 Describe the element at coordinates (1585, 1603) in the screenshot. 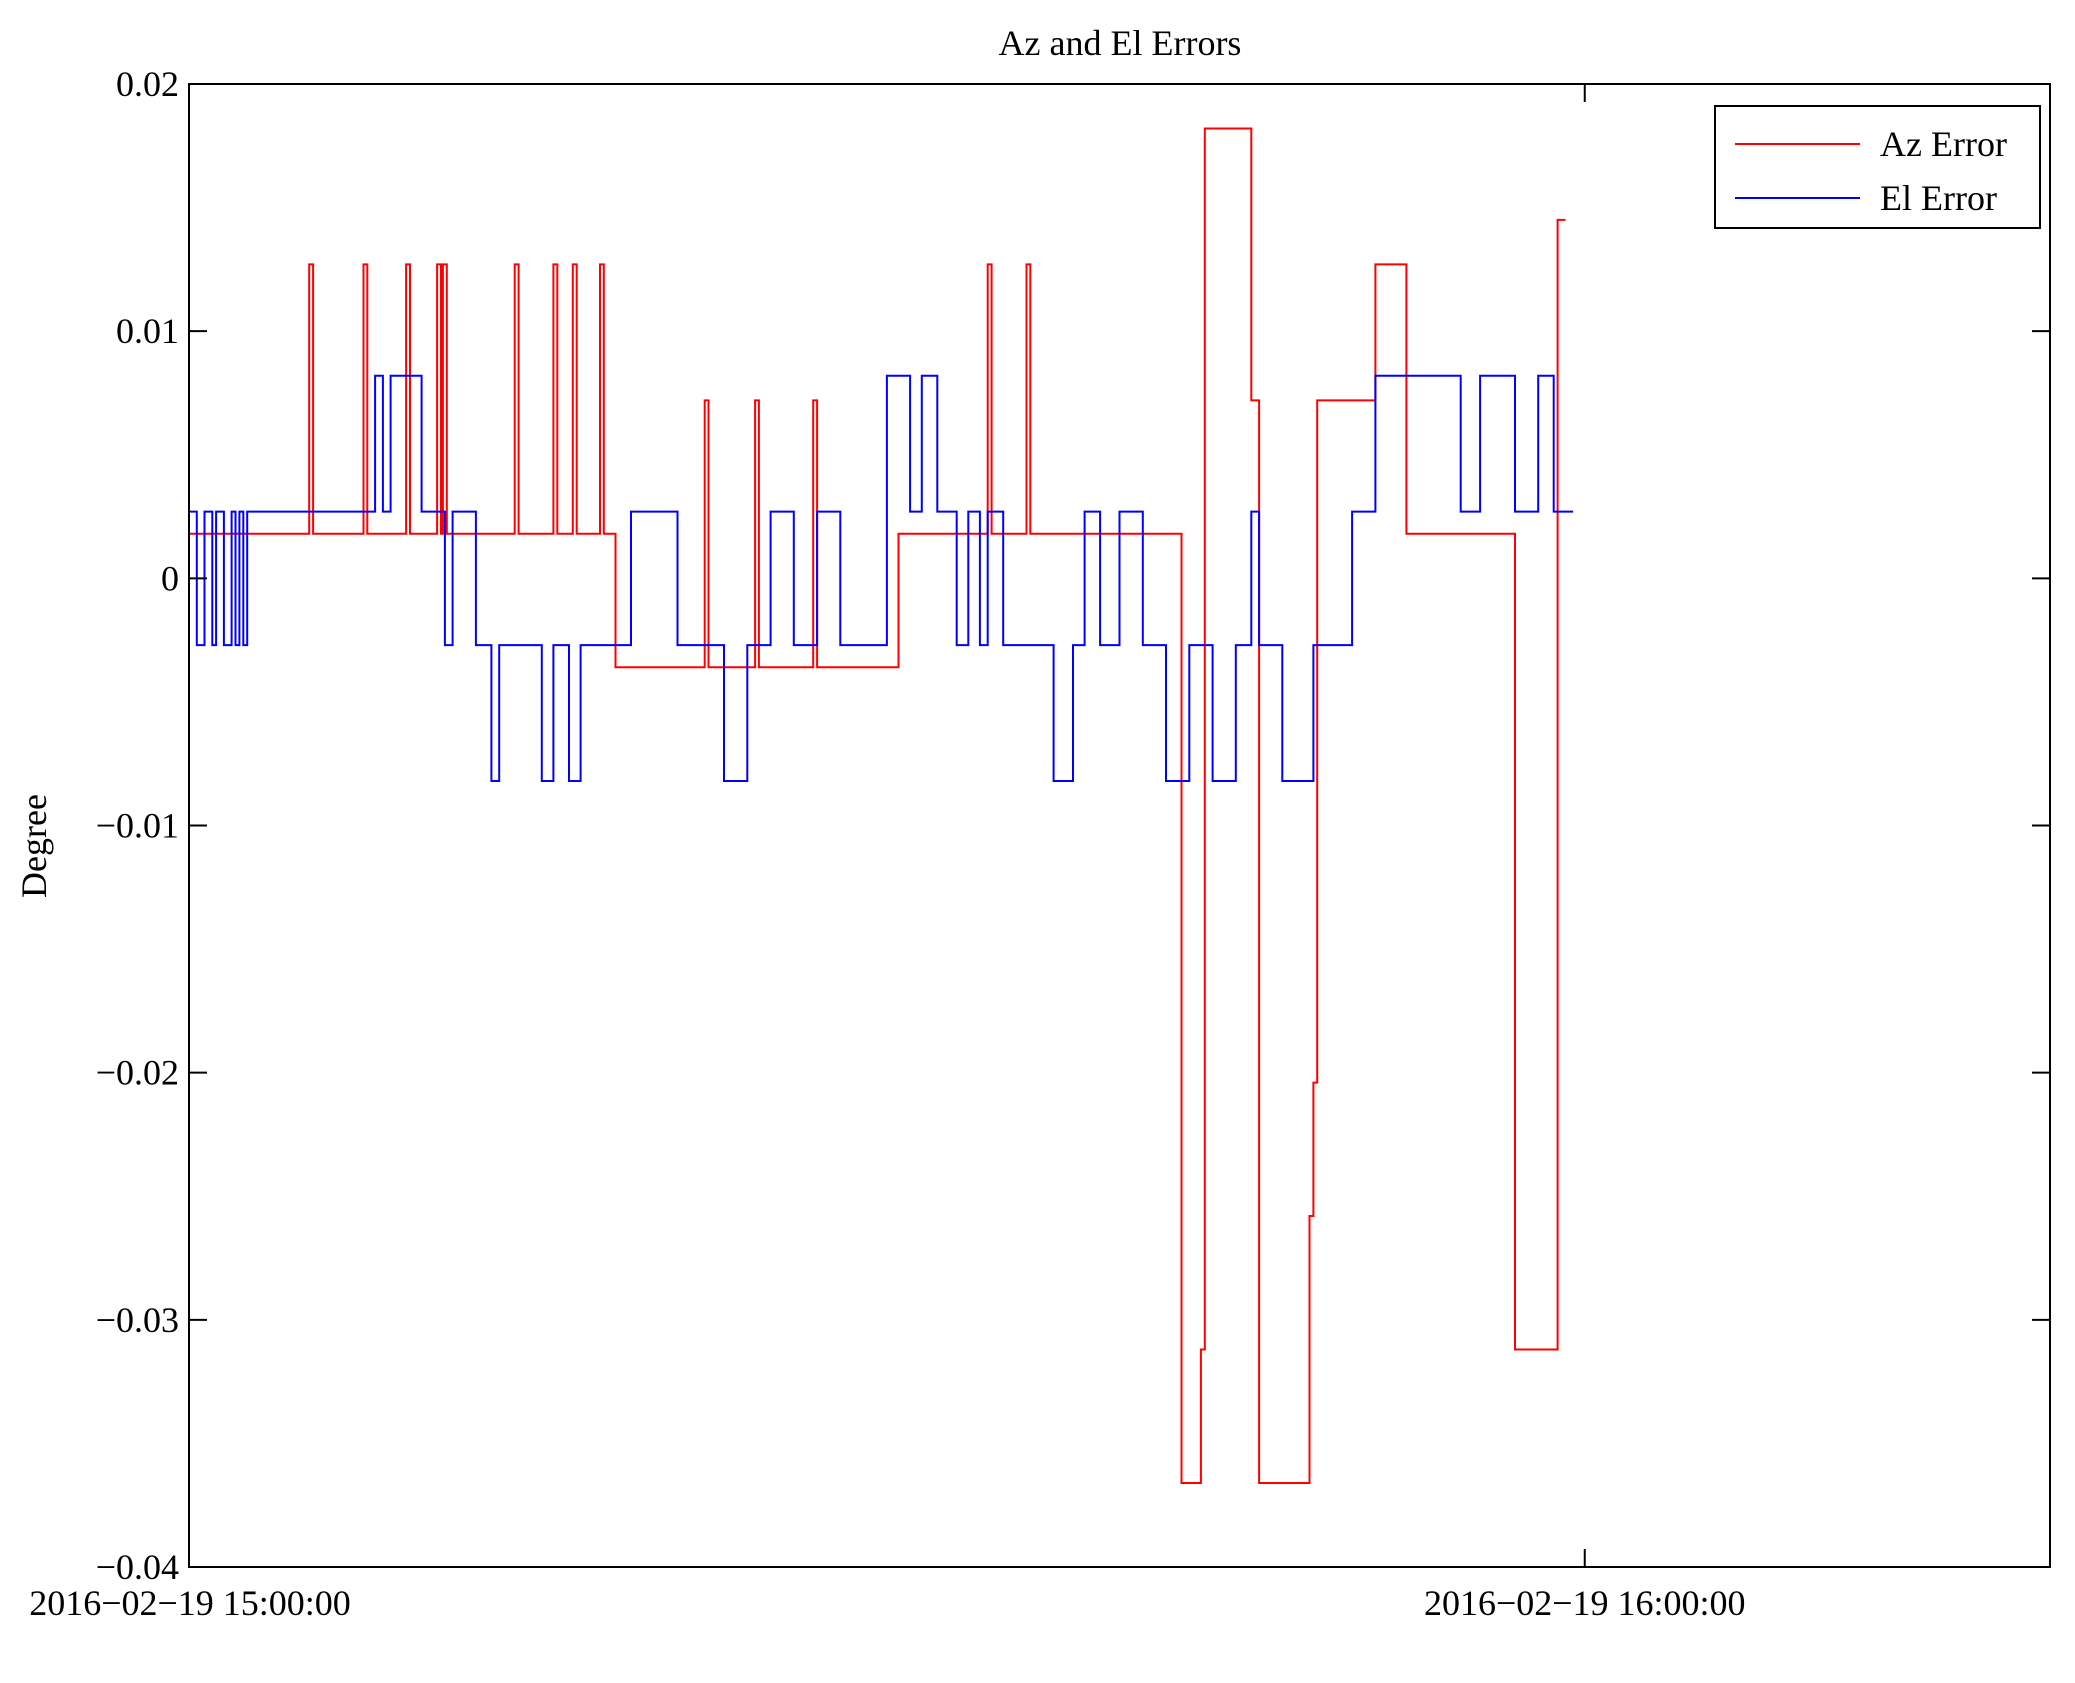

I see `x-tick-label: 2016−02−19 16:00:00` at that location.